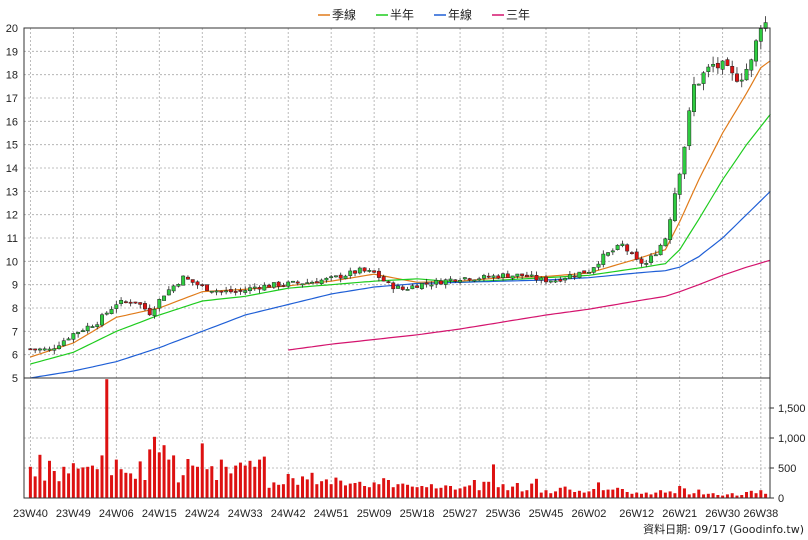 This screenshot has height=540, width=808. What do you see at coordinates (12, 52) in the screenshot?
I see `price-tick-label: 19` at bounding box center [12, 52].